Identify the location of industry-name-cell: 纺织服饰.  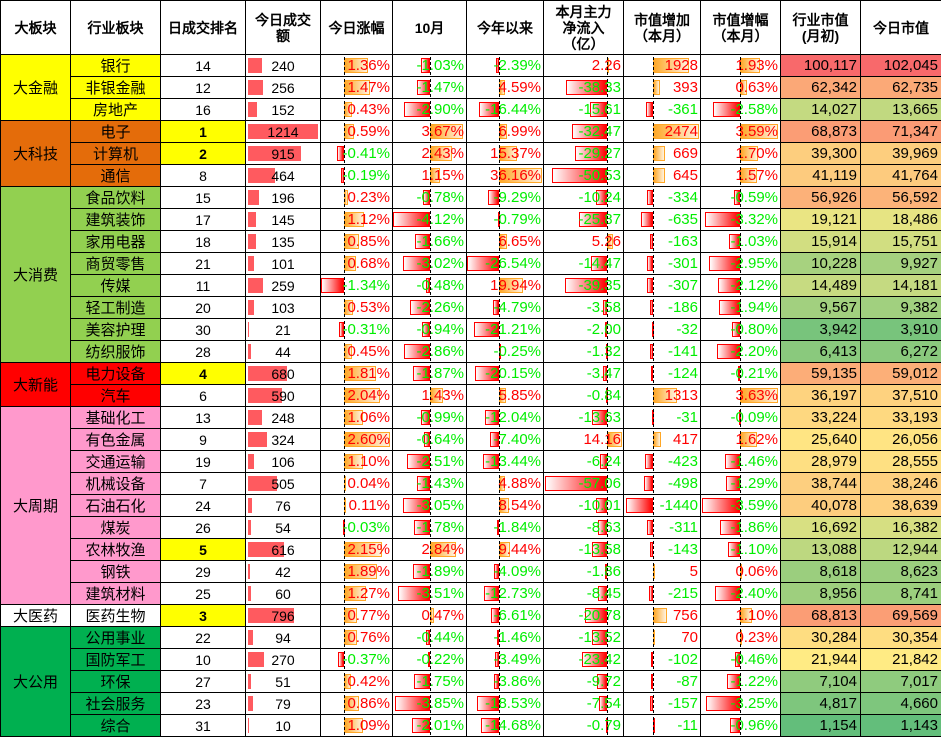
(116, 352).